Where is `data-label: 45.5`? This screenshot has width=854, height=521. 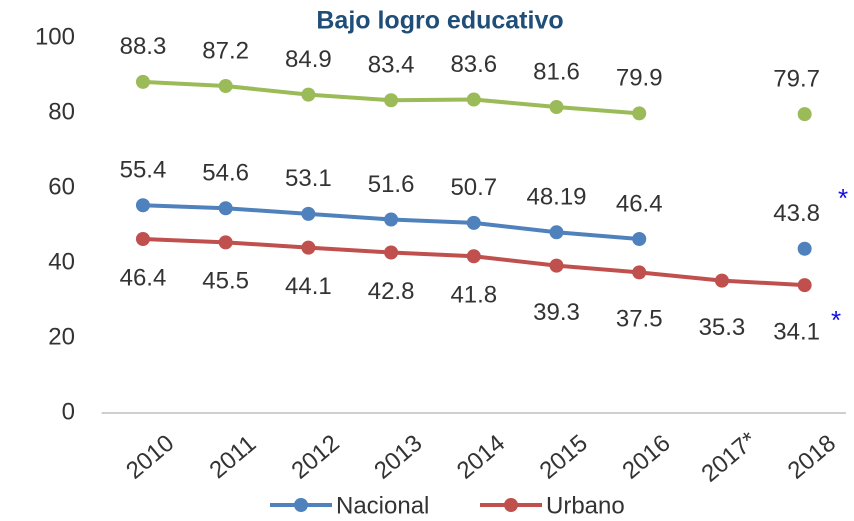 data-label: 45.5 is located at coordinates (225, 281).